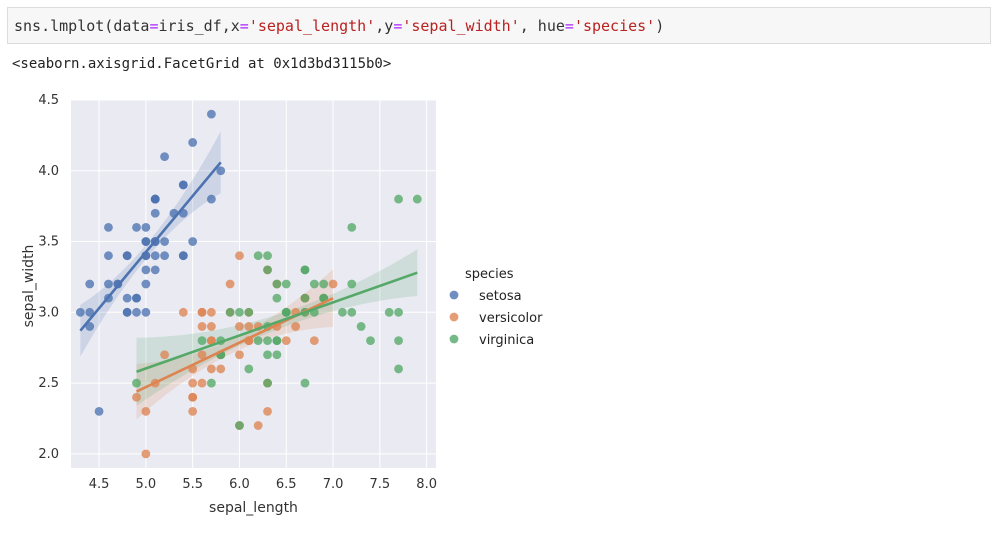  What do you see at coordinates (454, 295) in the screenshot?
I see `legend-marker-setosa` at bounding box center [454, 295].